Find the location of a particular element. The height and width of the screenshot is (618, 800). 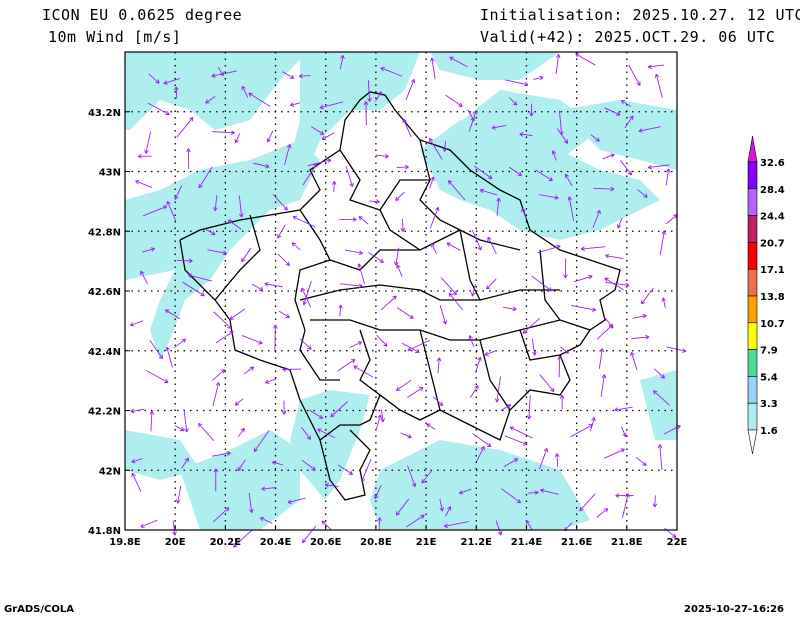

lon-label: 20.4E is located at coordinates (276, 542).